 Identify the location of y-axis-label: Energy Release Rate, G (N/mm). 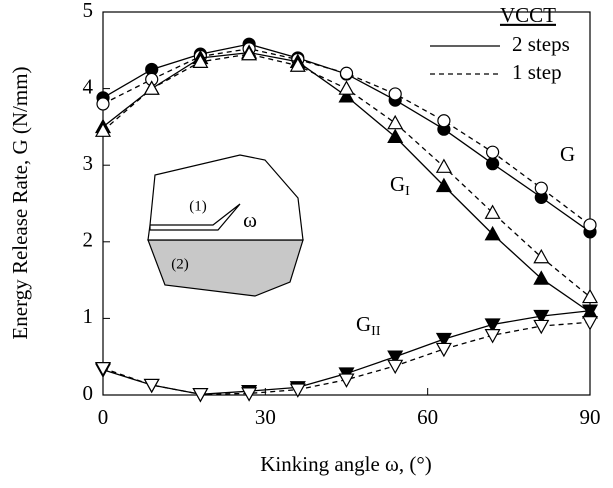
(20, 202).